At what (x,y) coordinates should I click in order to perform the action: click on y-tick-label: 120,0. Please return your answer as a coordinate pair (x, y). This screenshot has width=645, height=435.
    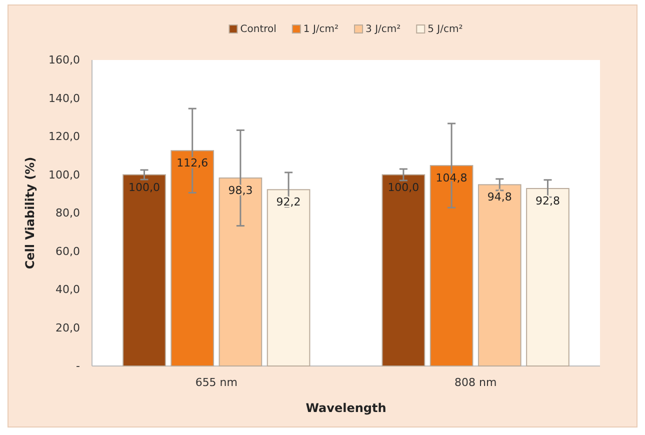
    Looking at the image, I should click on (64, 137).